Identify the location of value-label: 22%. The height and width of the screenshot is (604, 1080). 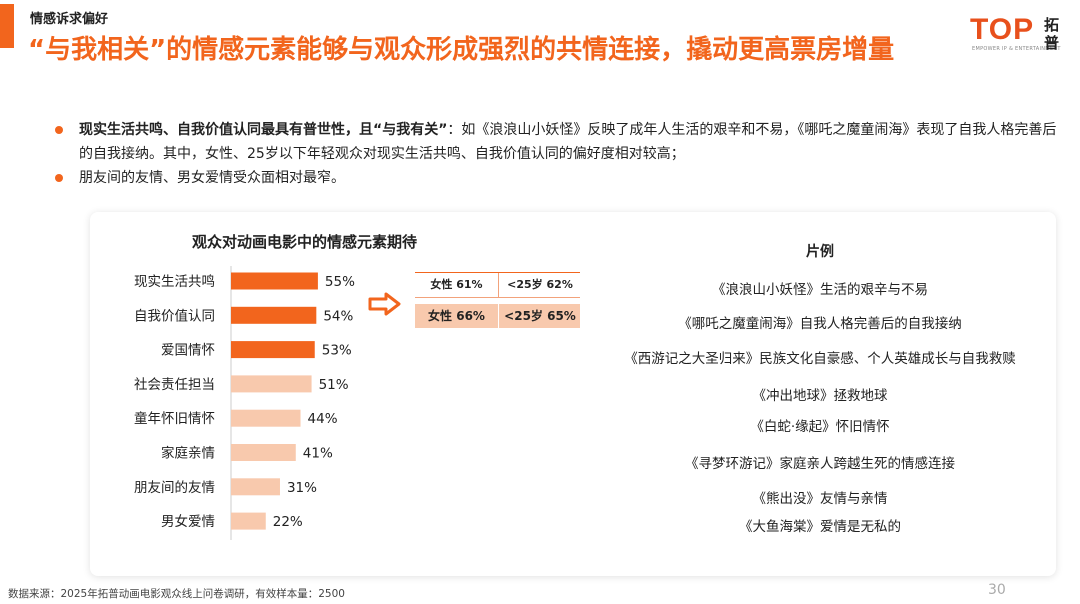
(288, 522).